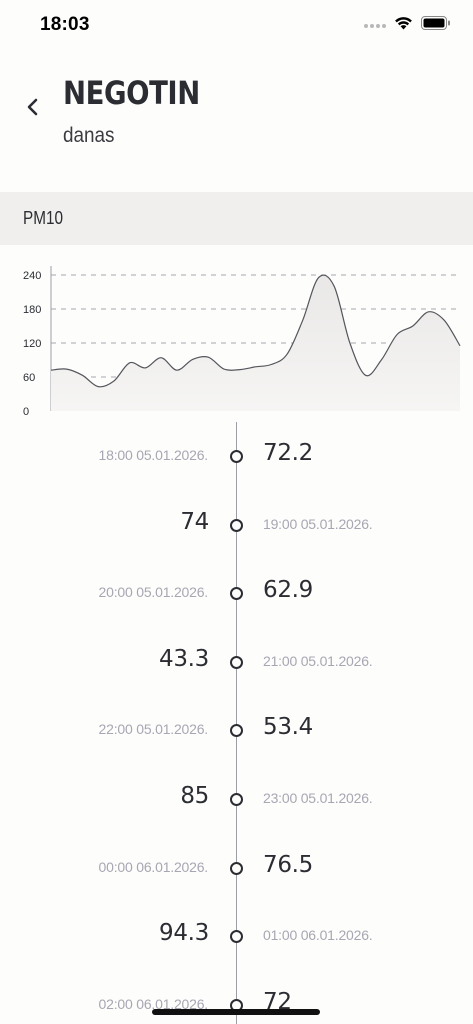 The height and width of the screenshot is (1024, 473). Describe the element at coordinates (131, 93) in the screenshot. I see `page-title: NEGOTIN` at that location.